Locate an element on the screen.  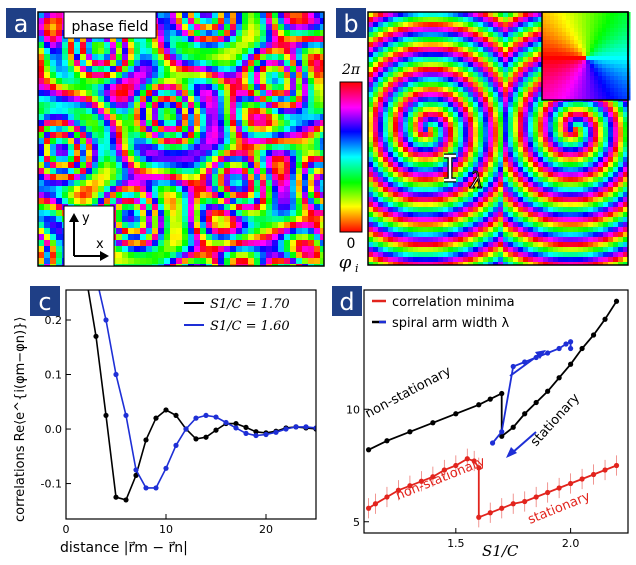
phase-field-label: phase field is located at coordinates (110, 27).